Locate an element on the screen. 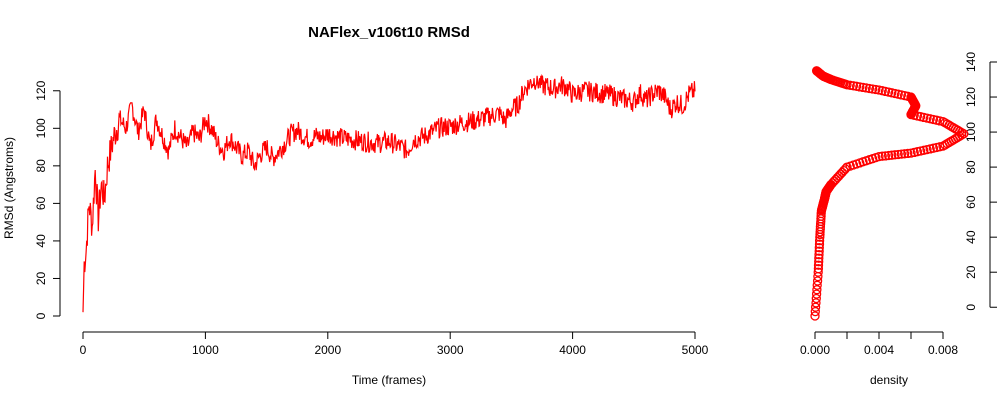 This screenshot has width=1000, height=400. density-y-tick-label: 100 is located at coordinates (971, 132).